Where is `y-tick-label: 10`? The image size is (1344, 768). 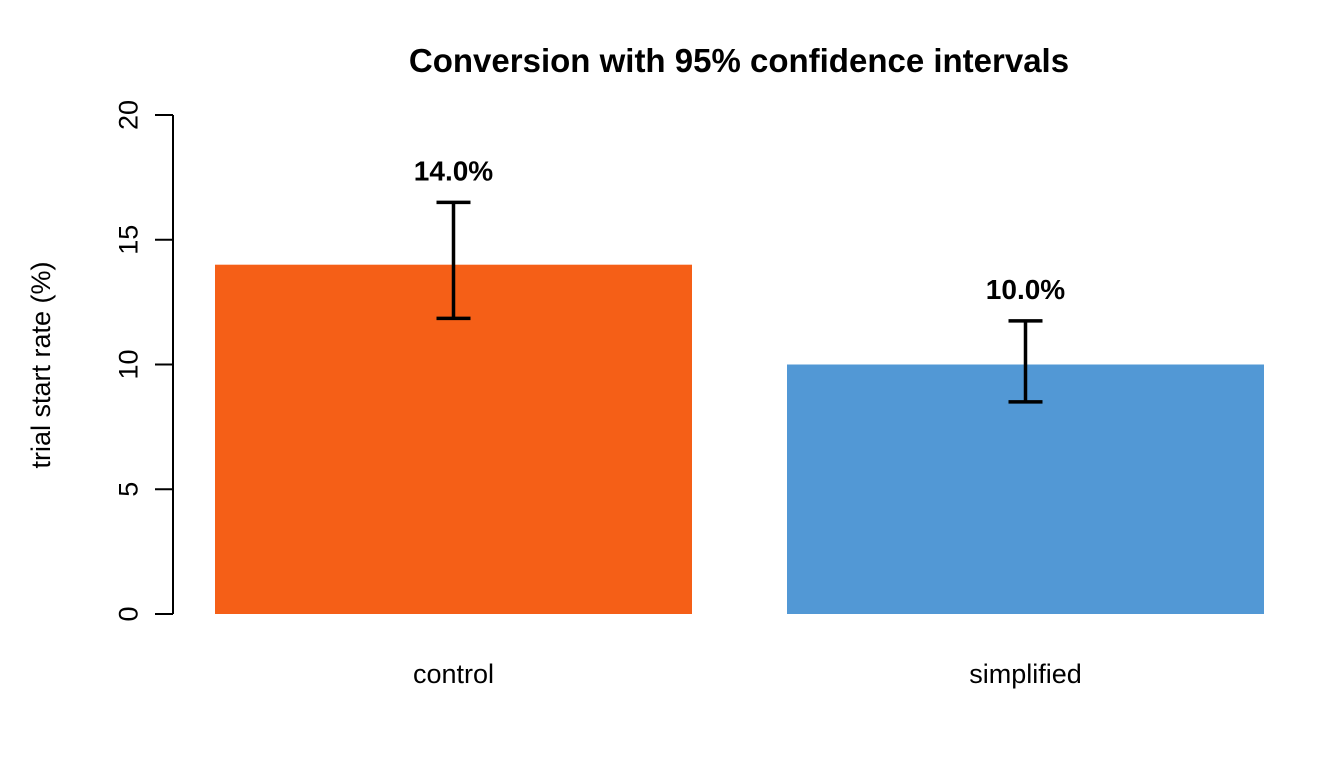 y-tick-label: 10 is located at coordinates (128, 364).